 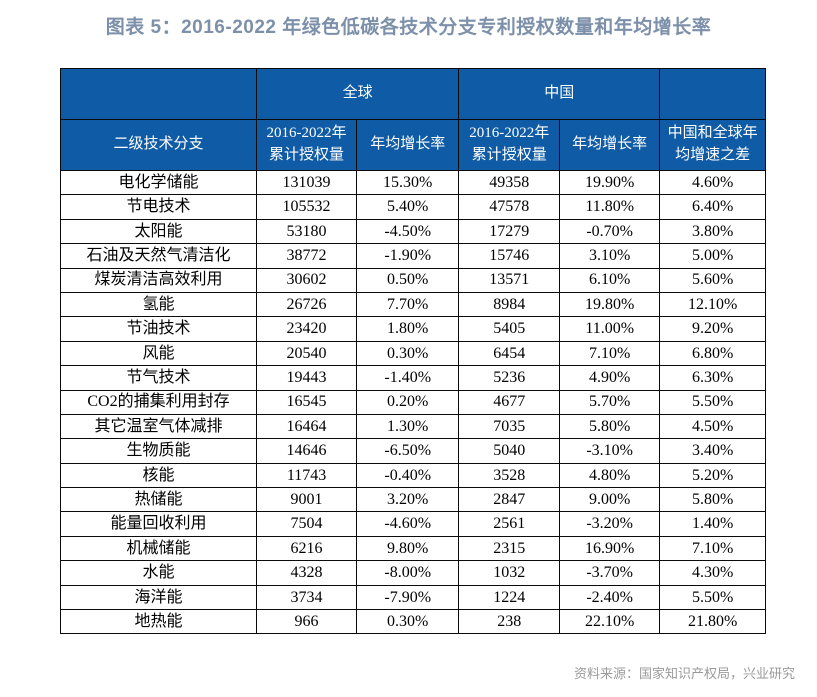 I want to click on value-cell: 238, so click(x=509, y=622).